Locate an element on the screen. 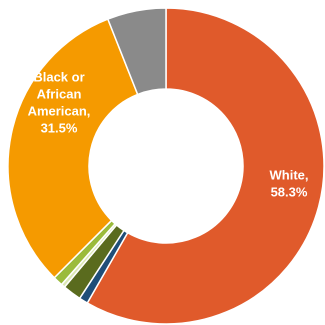 The height and width of the screenshot is (325, 325). slice-label-line: 31.5% is located at coordinates (59, 128).